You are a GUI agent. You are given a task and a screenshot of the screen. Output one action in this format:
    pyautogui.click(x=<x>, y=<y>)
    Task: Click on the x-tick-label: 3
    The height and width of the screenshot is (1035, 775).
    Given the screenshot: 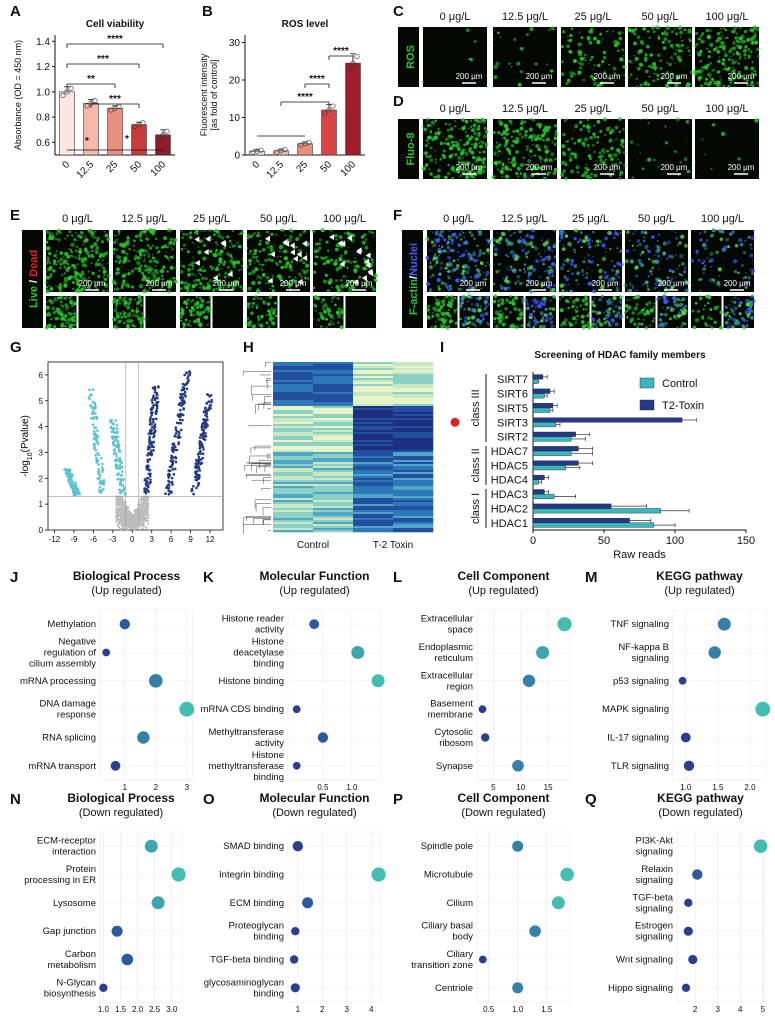 What is the action you would take?
    pyautogui.click(x=151, y=539)
    